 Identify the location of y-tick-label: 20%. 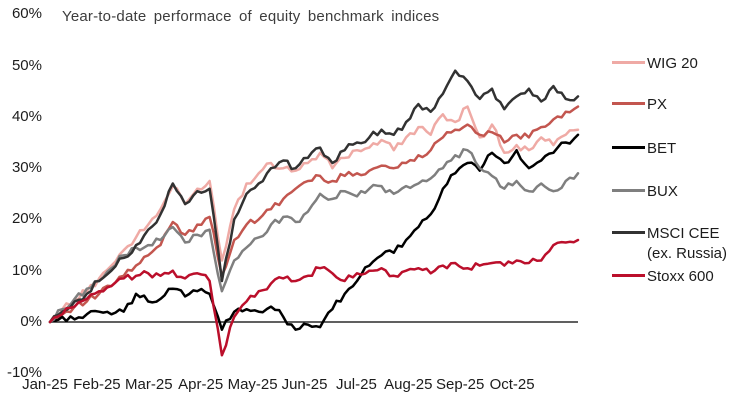
(26, 219).